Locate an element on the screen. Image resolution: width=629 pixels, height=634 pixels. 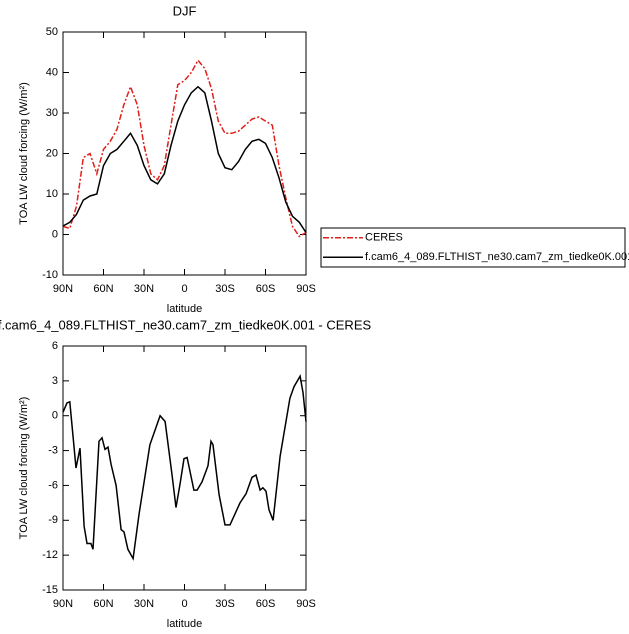
legend-box is located at coordinates (473, 247).